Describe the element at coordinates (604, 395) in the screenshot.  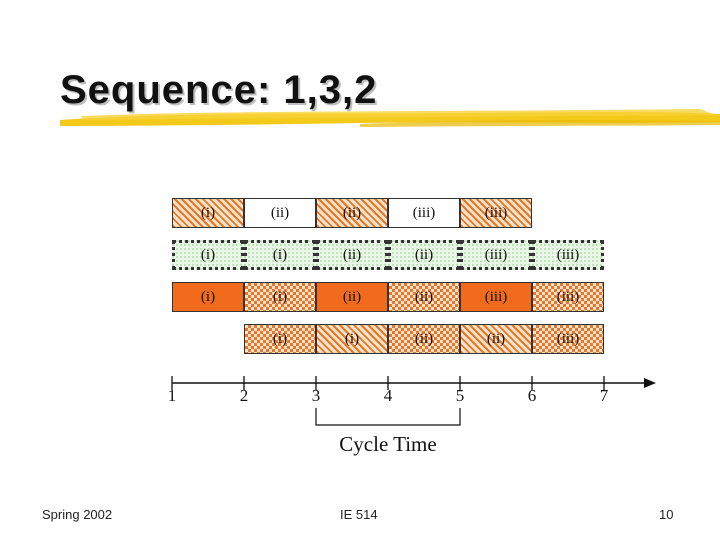
I see `axis-tick-label: 7` at that location.